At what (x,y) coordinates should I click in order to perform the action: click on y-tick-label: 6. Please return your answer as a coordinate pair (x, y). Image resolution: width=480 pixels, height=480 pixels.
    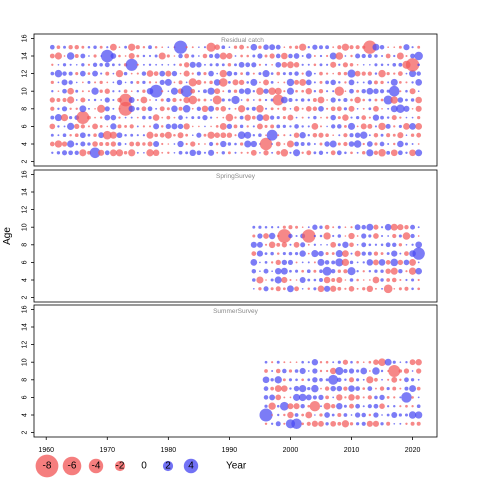
    Looking at the image, I should click on (25, 262).